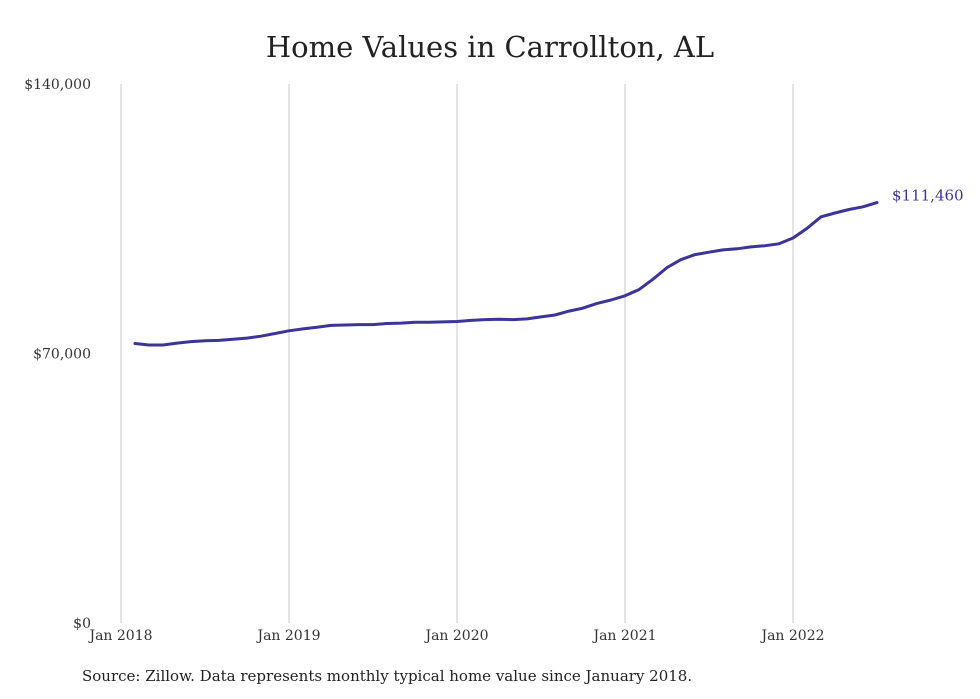  What do you see at coordinates (82, 624) in the screenshot?
I see `y-tick-label: $0` at bounding box center [82, 624].